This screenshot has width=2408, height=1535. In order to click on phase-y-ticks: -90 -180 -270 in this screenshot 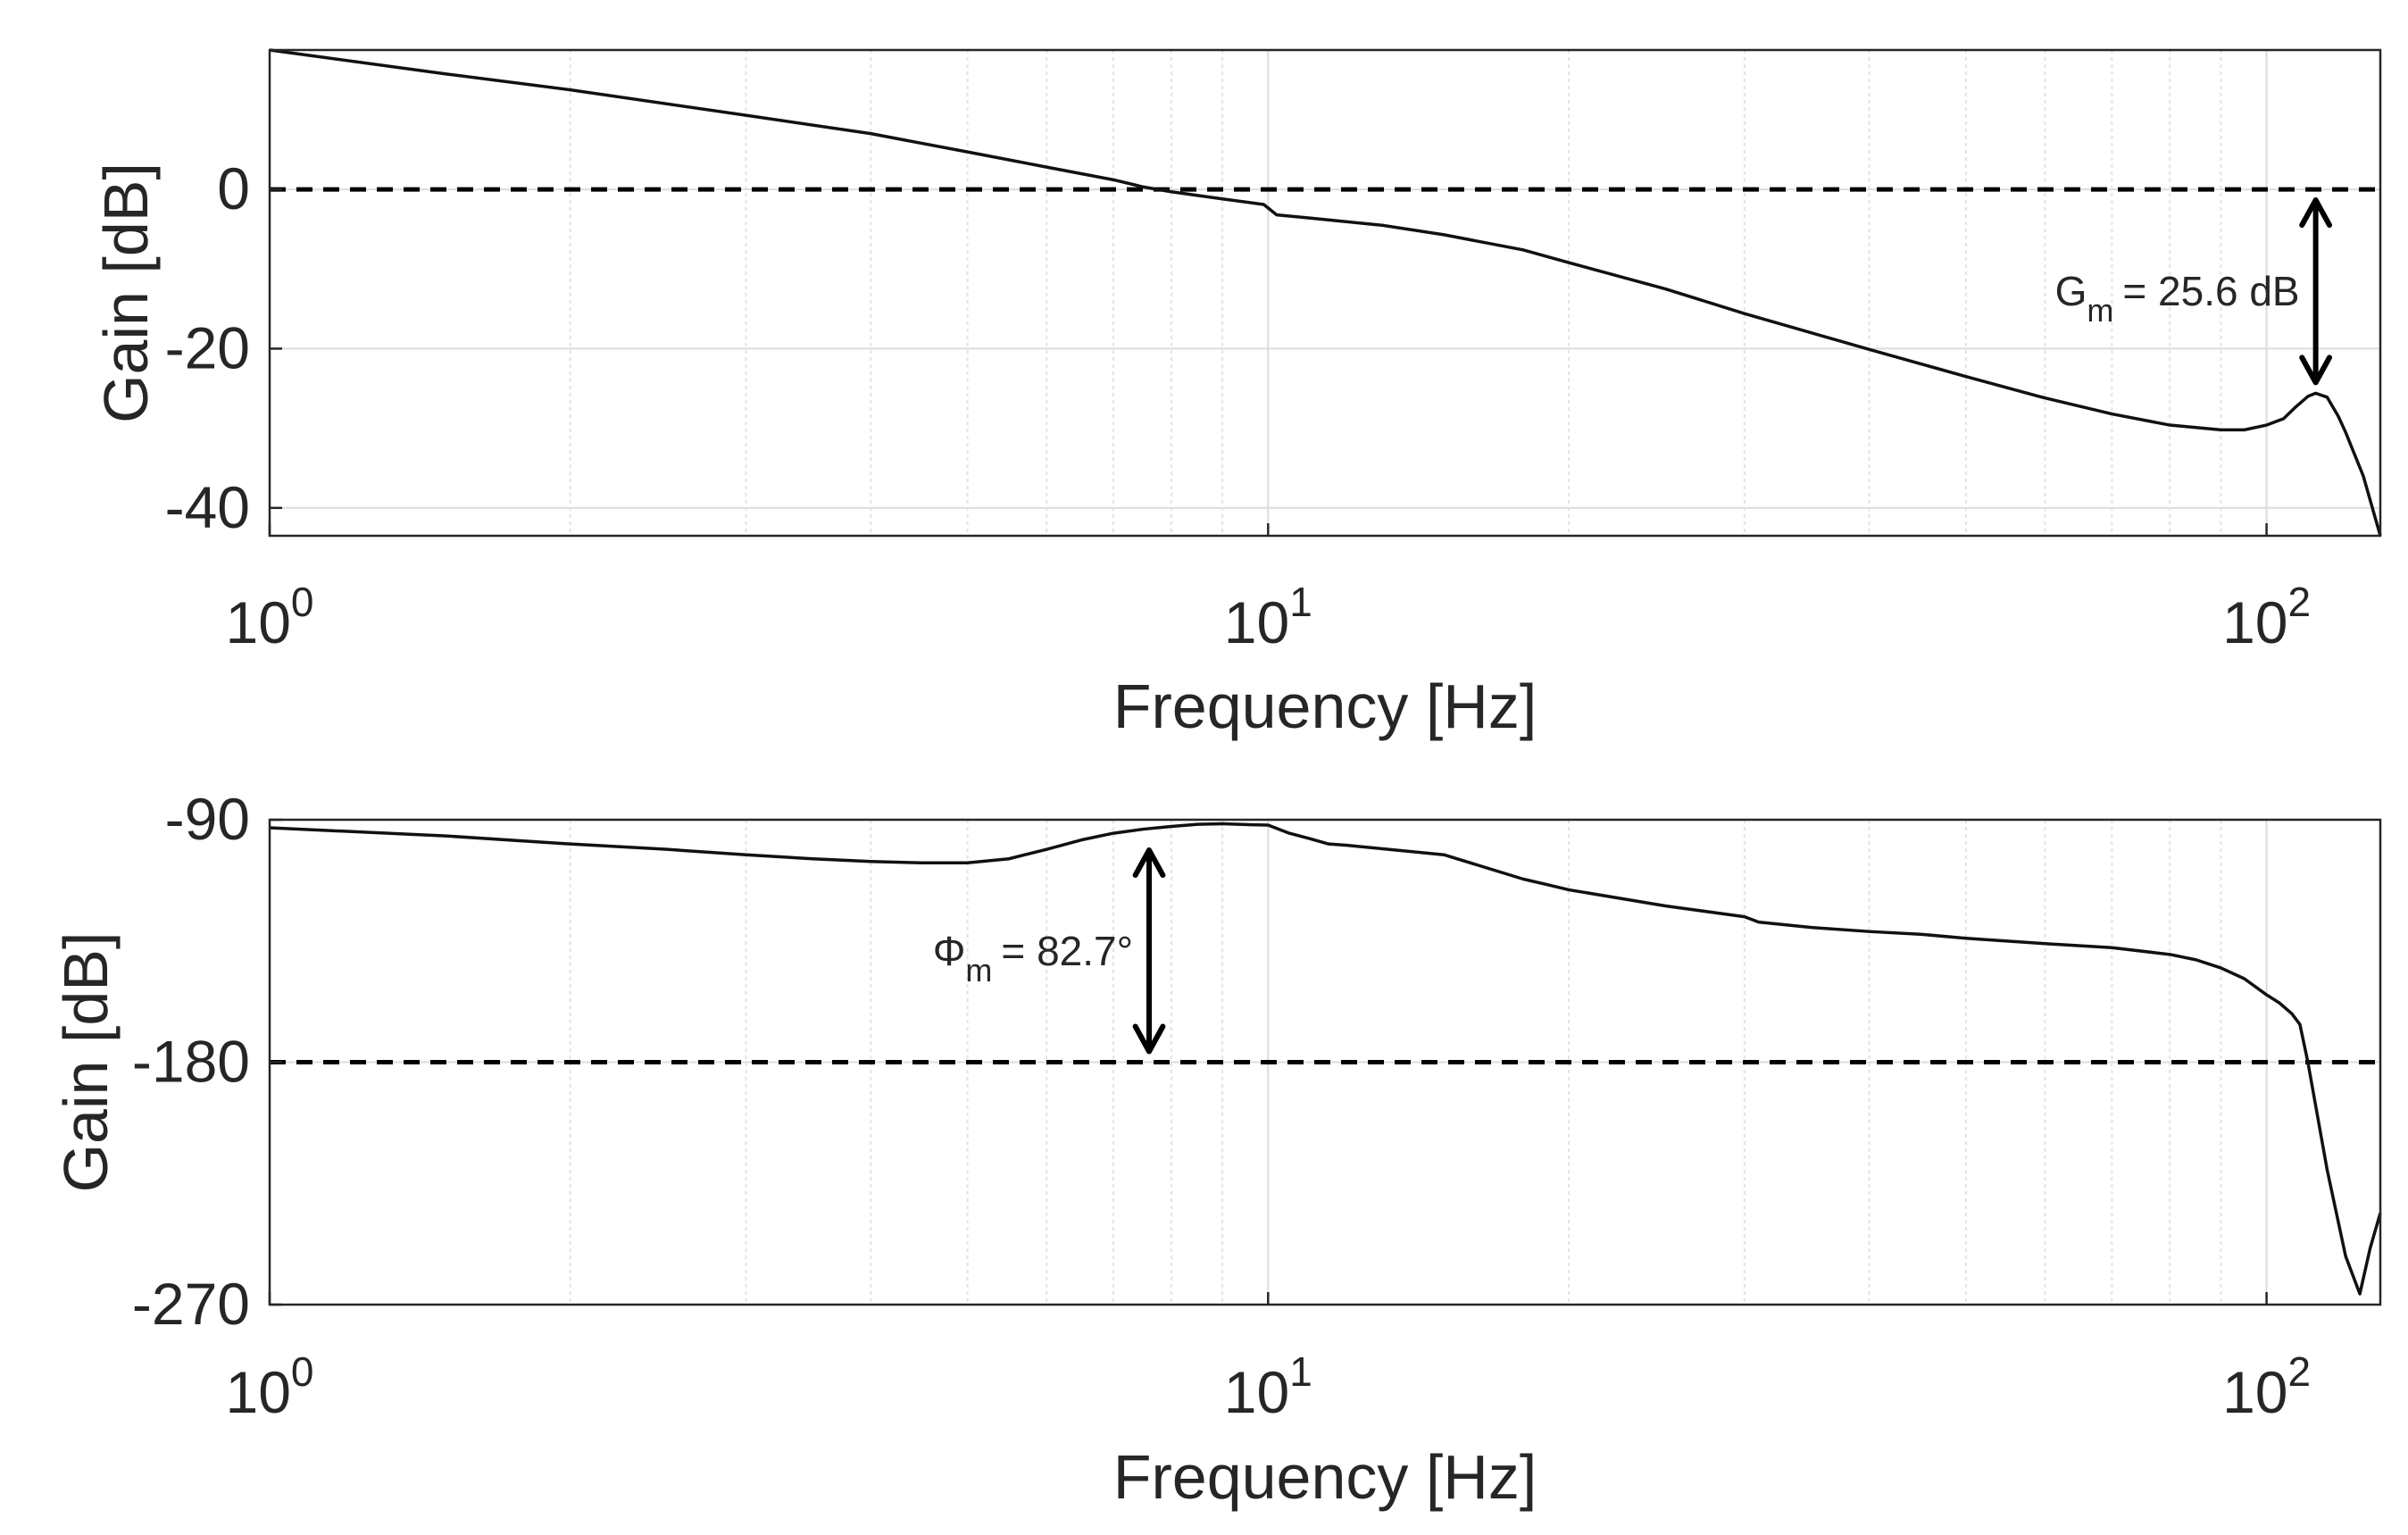, I will do `click(207, 1062)`.